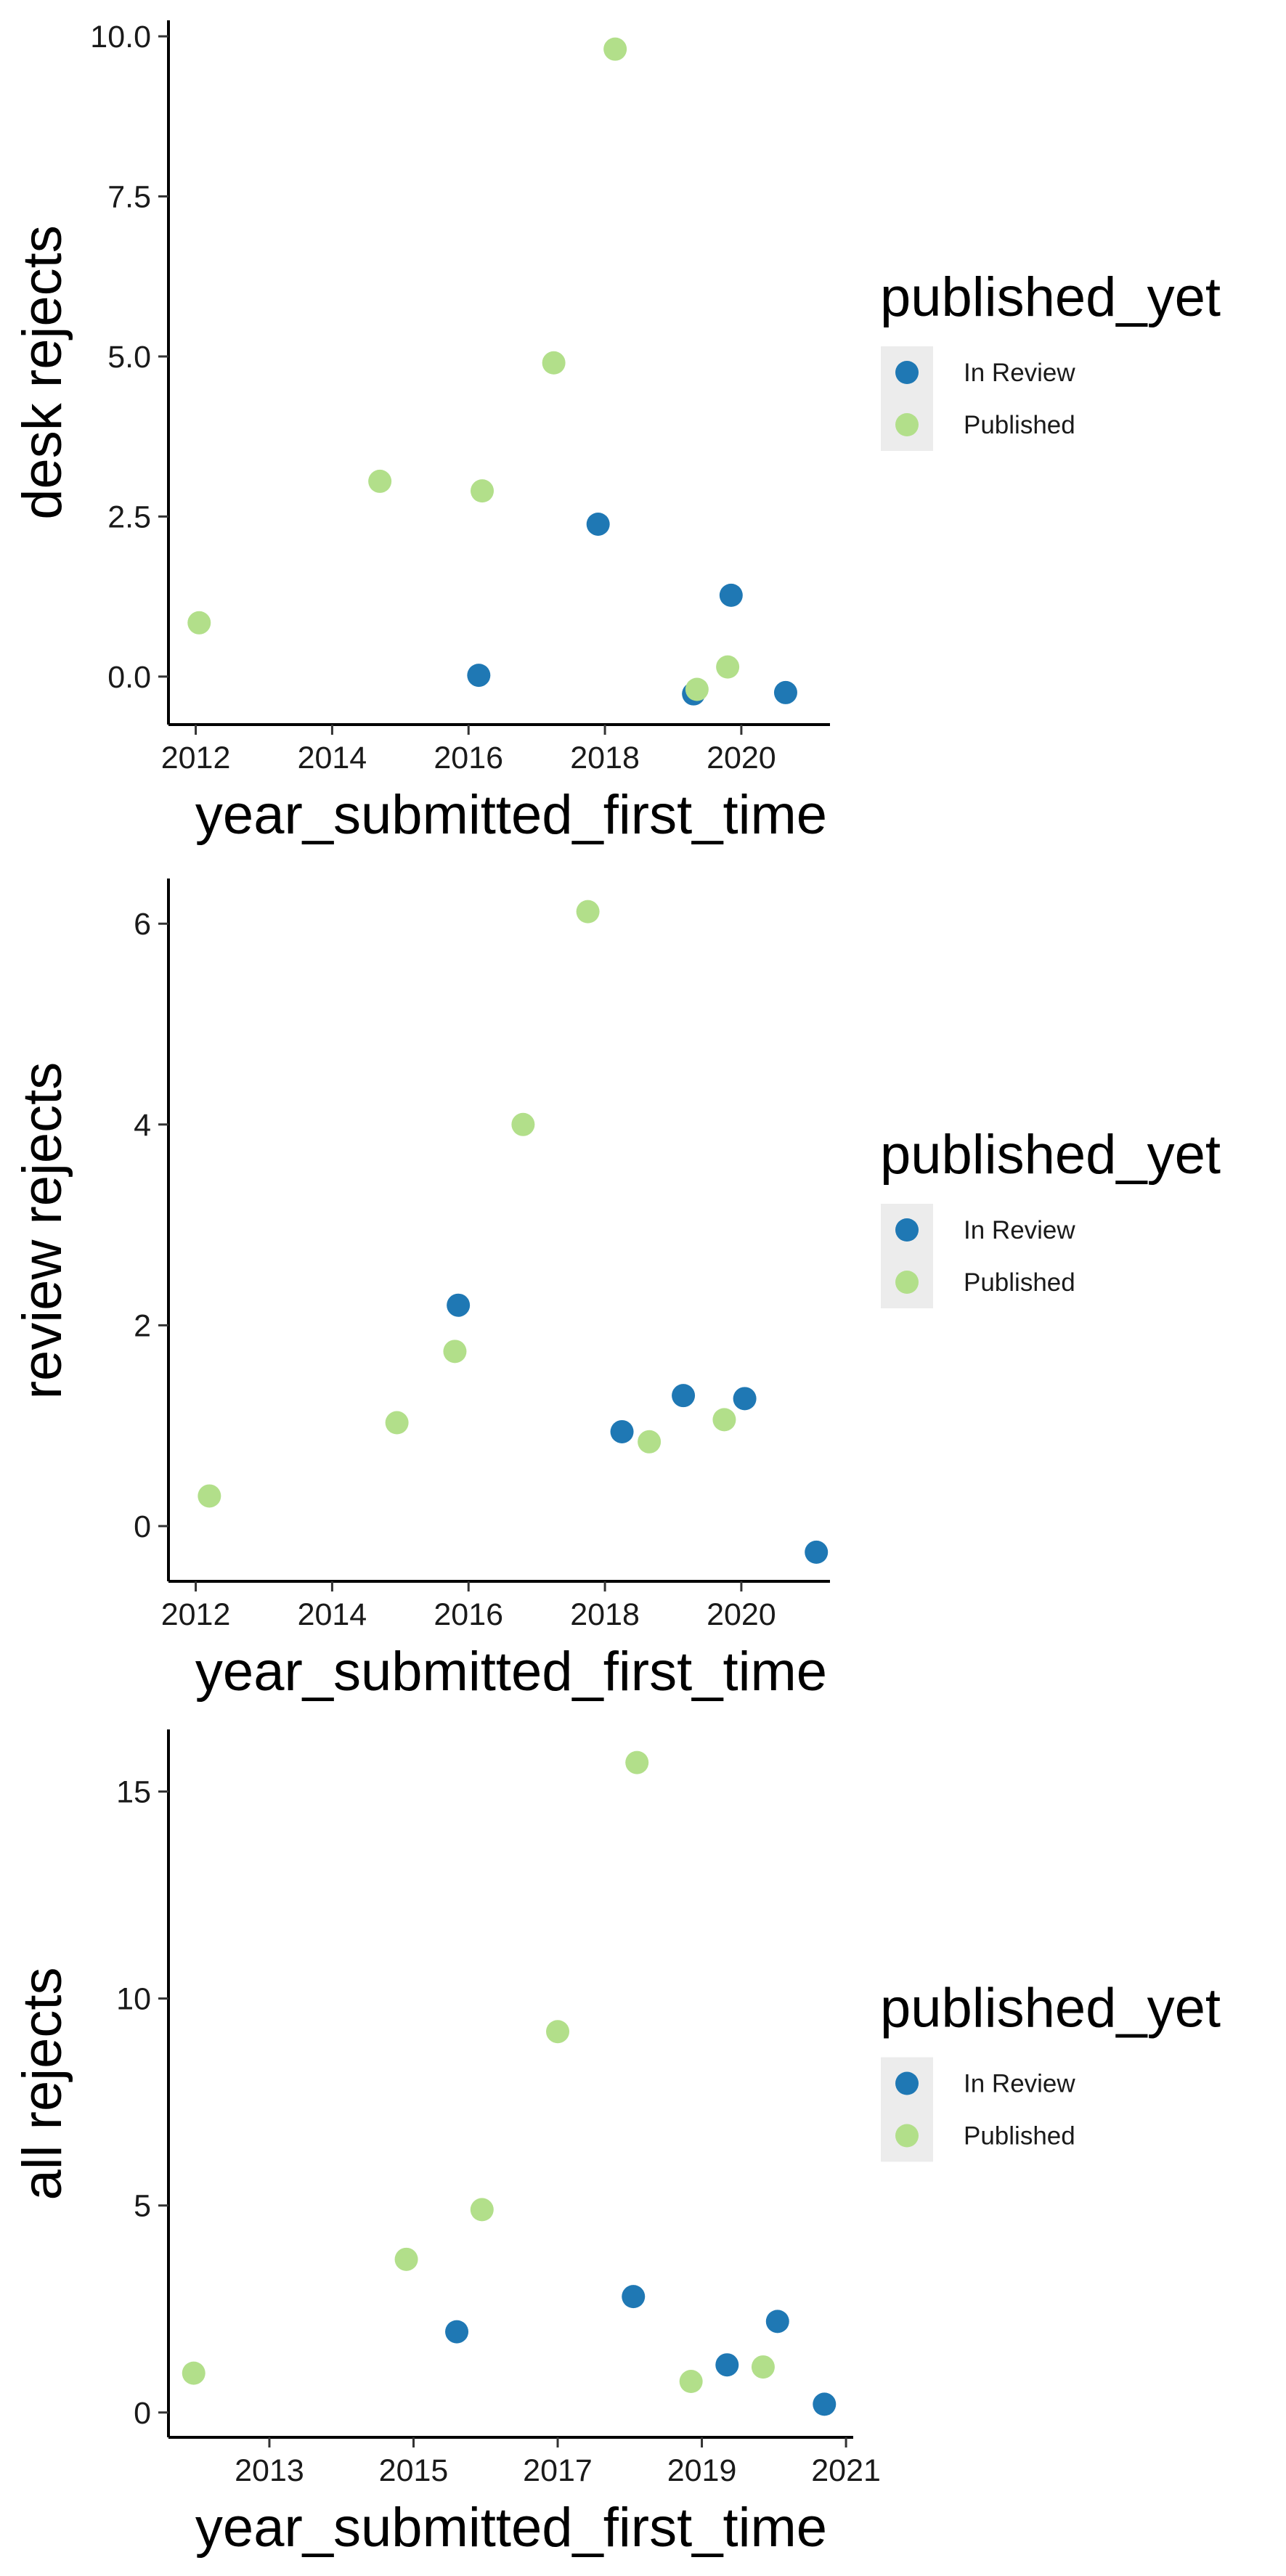  What do you see at coordinates (133, 1999) in the screenshot?
I see `y-tick-label: 10` at bounding box center [133, 1999].